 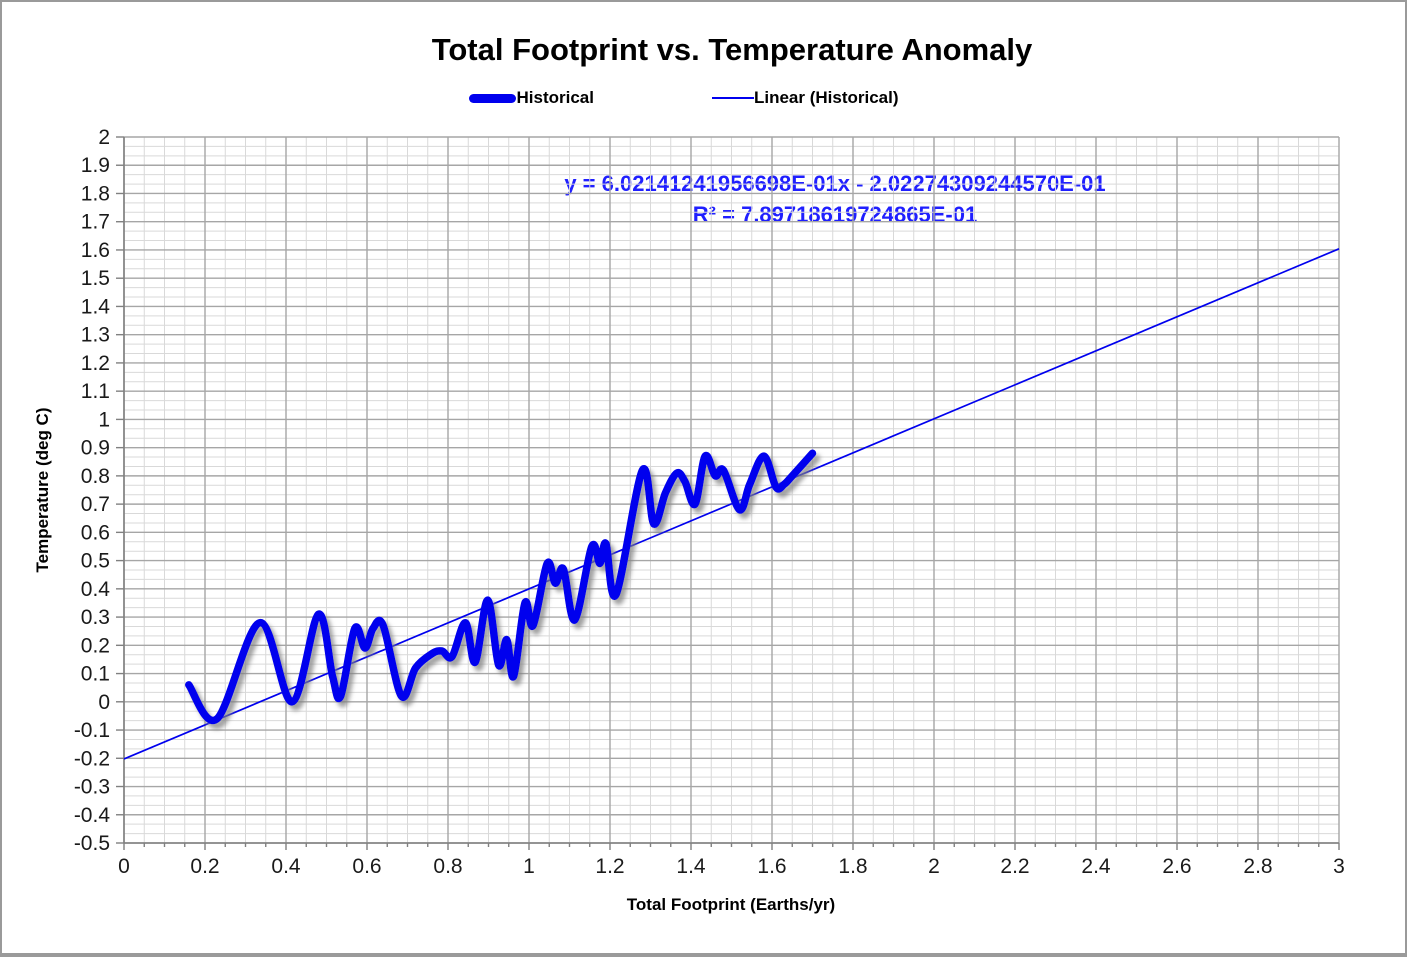 I want to click on legend-item-linear: Linear (Historical), so click(x=805, y=98).